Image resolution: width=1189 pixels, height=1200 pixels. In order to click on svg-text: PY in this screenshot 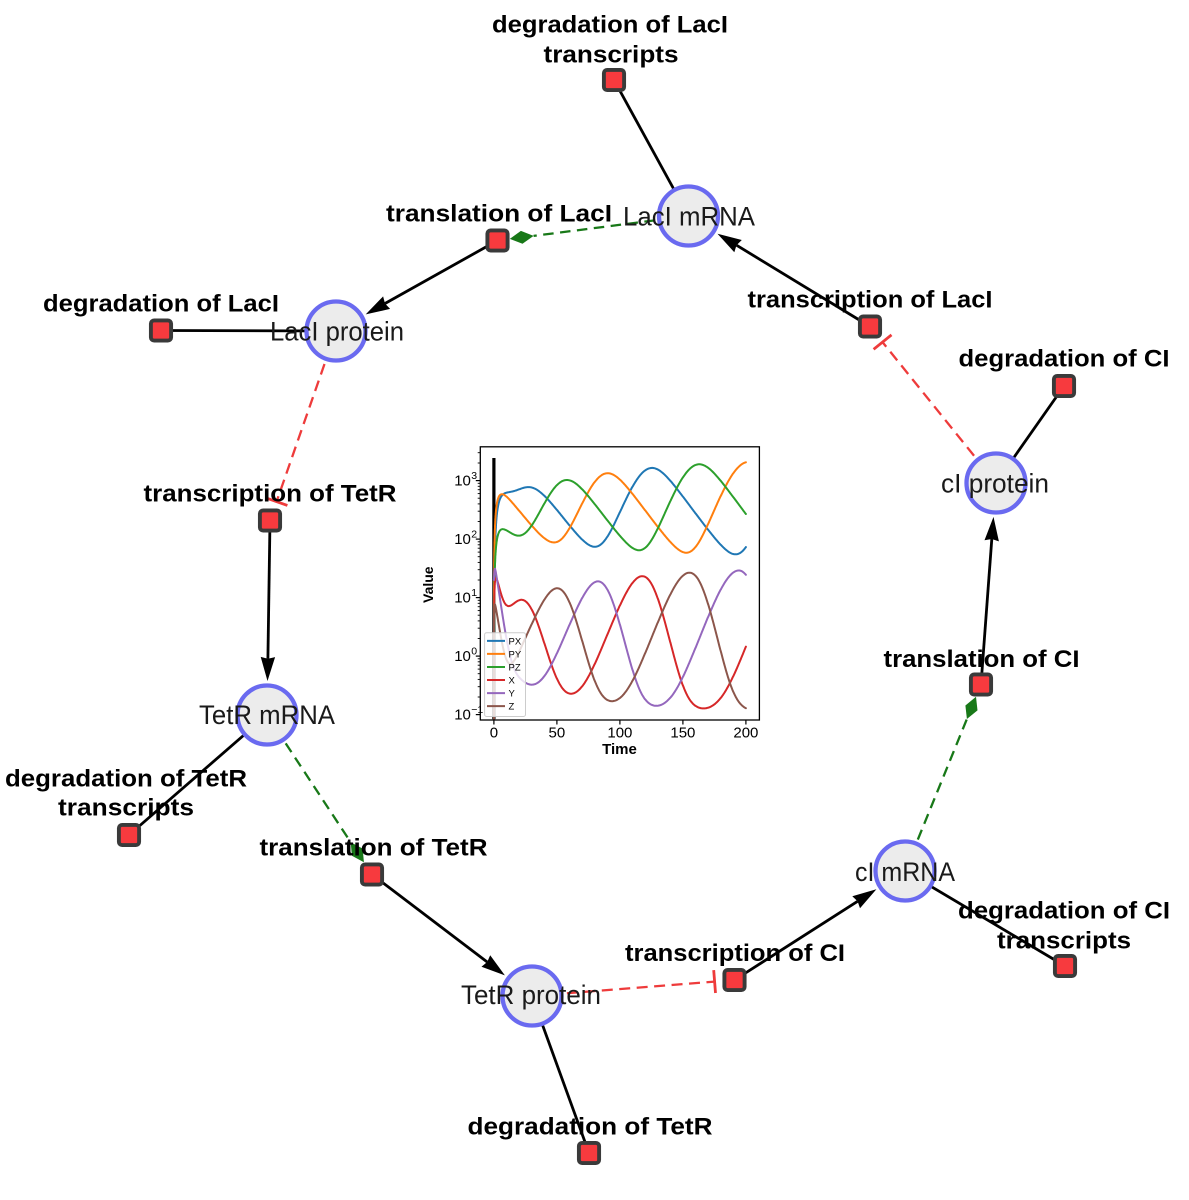, I will do `click(515, 654)`.